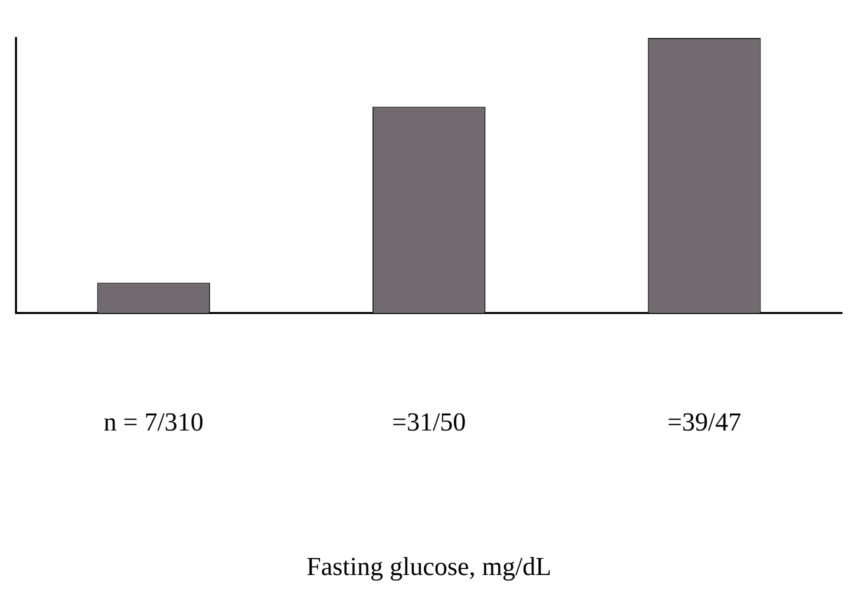  Describe the element at coordinates (704, 421) in the screenshot. I see `x-tick-label: =39/47` at that location.